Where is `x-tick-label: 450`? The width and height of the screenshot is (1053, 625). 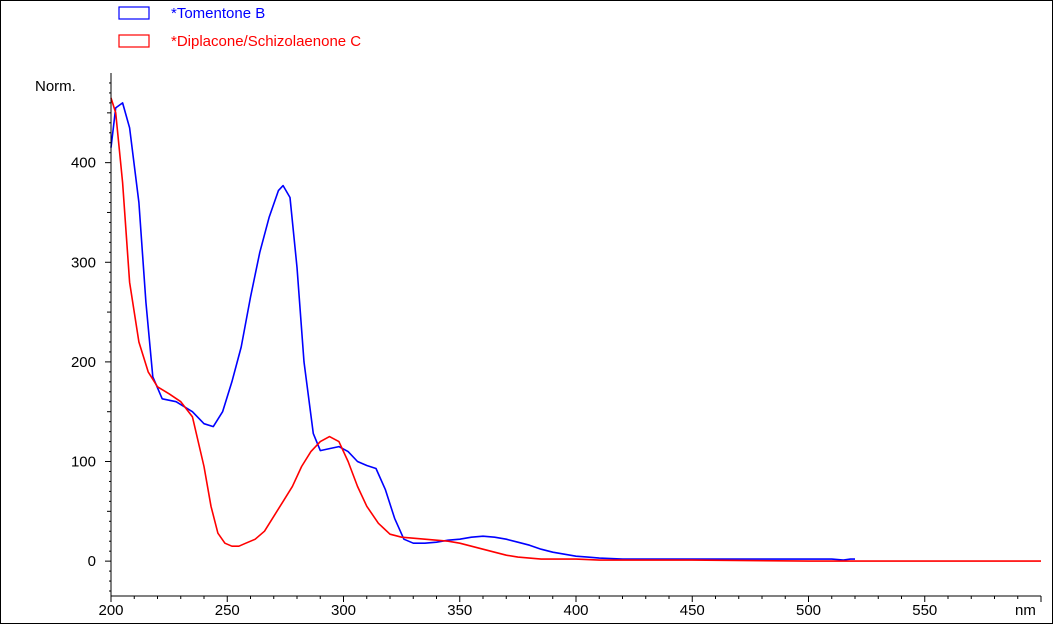
x-tick-label: 450 is located at coordinates (692, 610).